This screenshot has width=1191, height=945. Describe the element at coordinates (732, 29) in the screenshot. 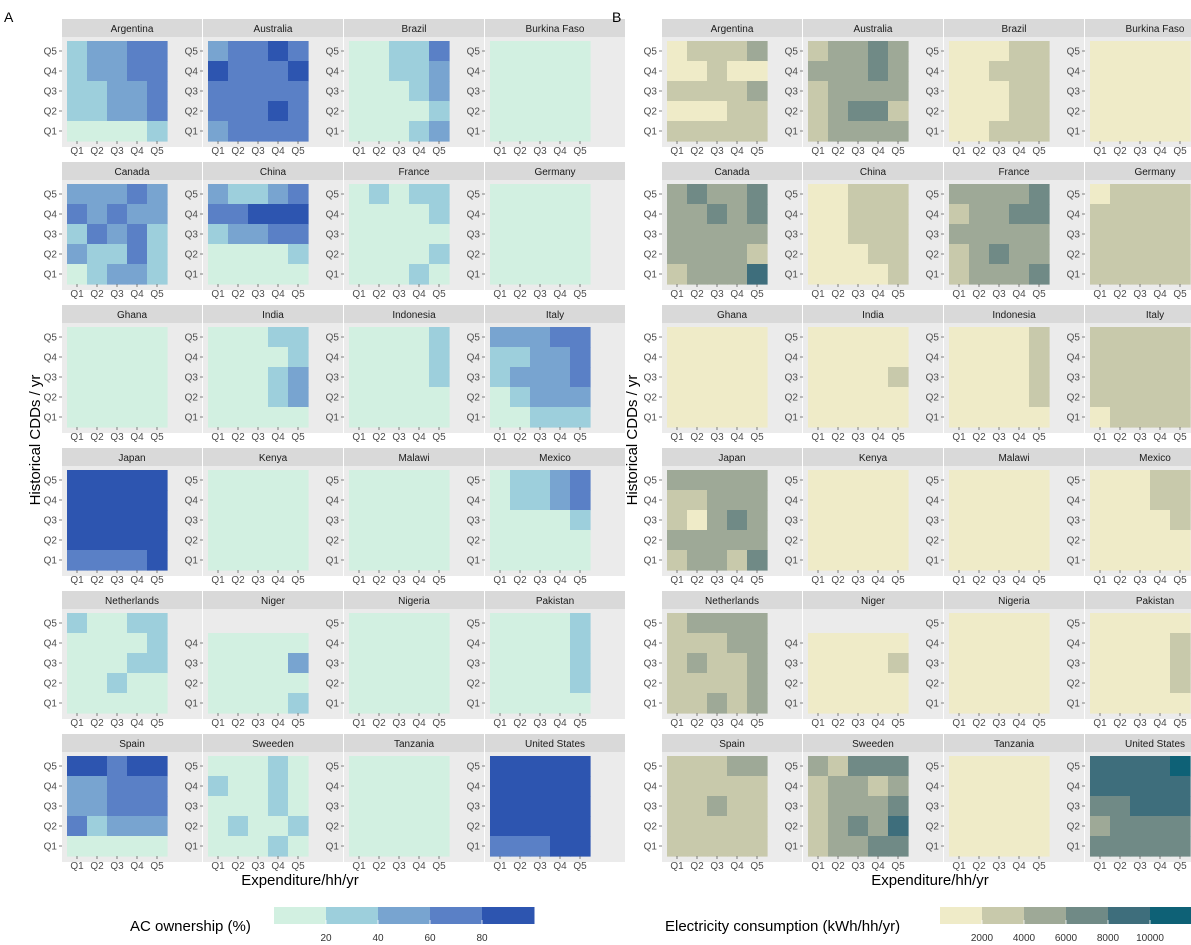

I see `facet-title: Argentina` at that location.